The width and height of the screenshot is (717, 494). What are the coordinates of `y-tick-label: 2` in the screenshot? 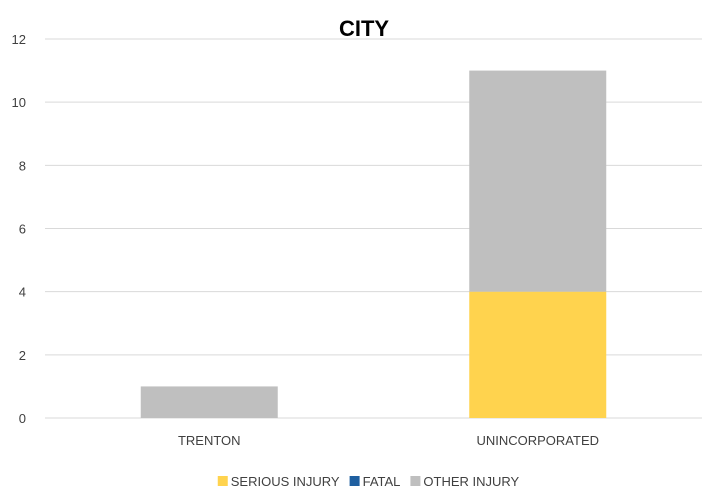 It's located at (22, 355).